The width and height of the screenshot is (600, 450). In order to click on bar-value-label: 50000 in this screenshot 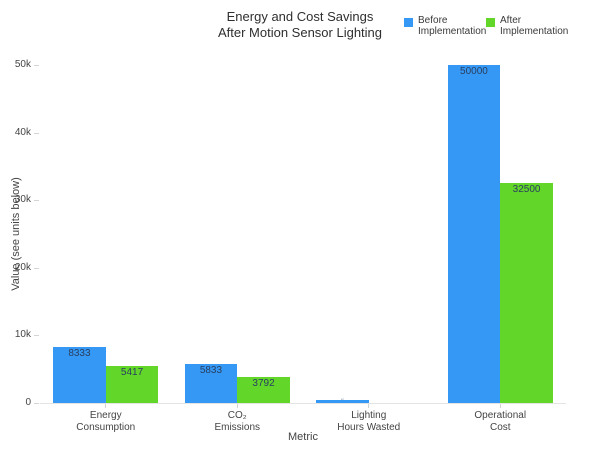, I will do `click(474, 71)`.